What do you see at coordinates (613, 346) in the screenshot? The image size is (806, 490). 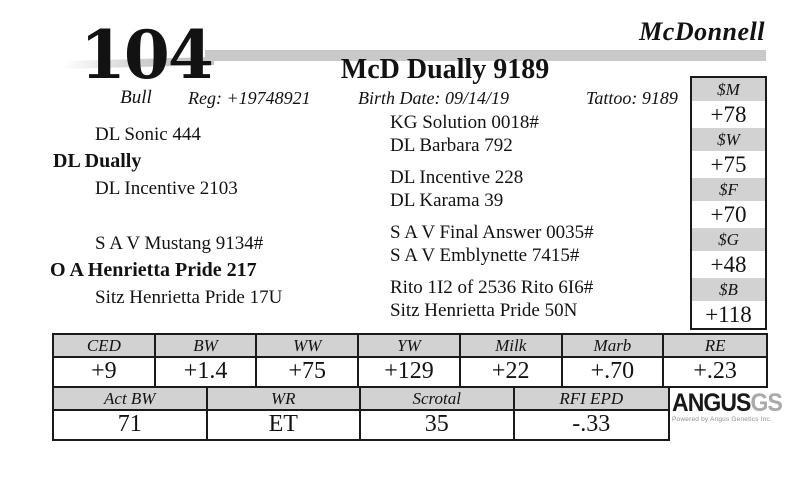 I see `epd-header-cell: Marb` at bounding box center [613, 346].